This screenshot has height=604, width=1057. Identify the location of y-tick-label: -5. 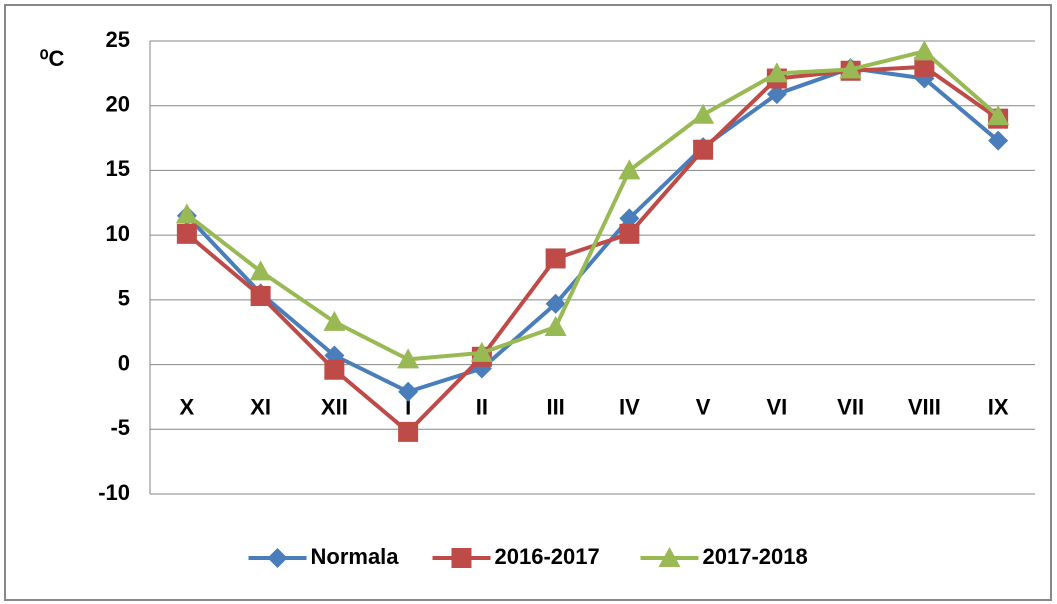
(120, 427).